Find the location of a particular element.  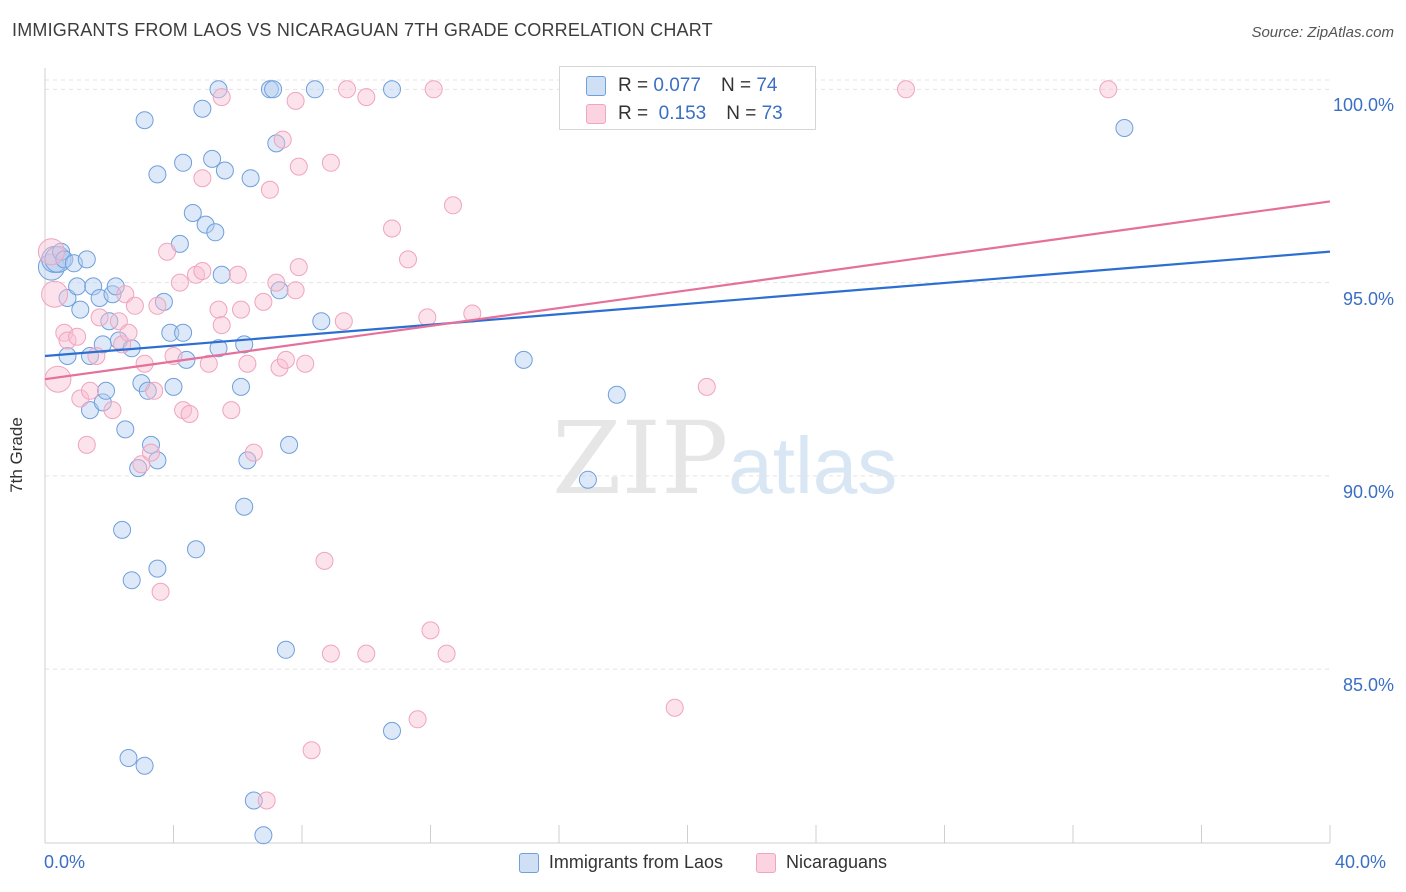

n-value-nicaraguans: 73 is located at coordinates (772, 113).